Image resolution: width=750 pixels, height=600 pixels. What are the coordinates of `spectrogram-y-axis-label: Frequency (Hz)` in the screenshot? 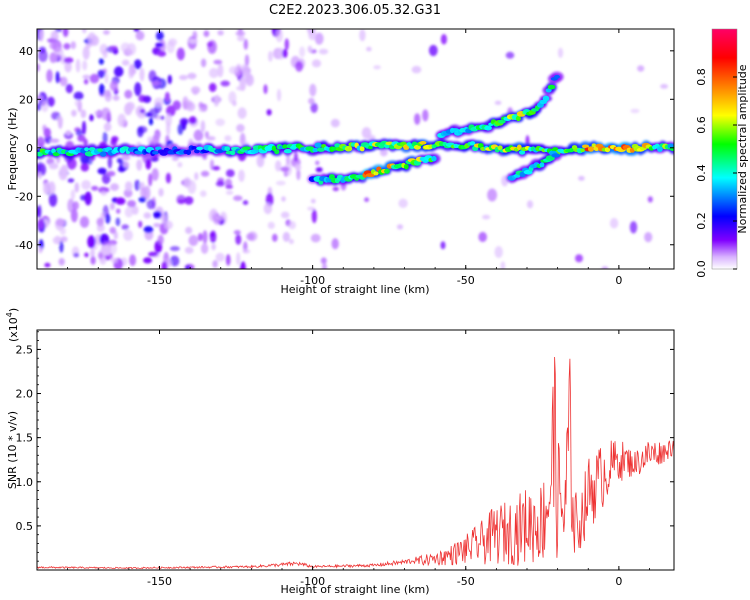 It's located at (12, 149).